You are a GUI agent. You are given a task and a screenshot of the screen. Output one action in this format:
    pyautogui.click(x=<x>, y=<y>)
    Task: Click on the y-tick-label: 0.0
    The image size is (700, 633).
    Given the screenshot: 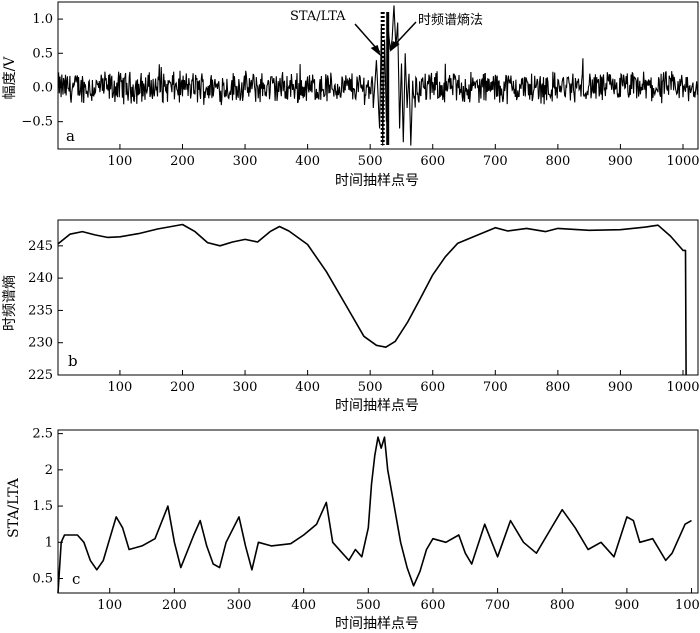 What is the action you would take?
    pyautogui.click(x=42, y=87)
    